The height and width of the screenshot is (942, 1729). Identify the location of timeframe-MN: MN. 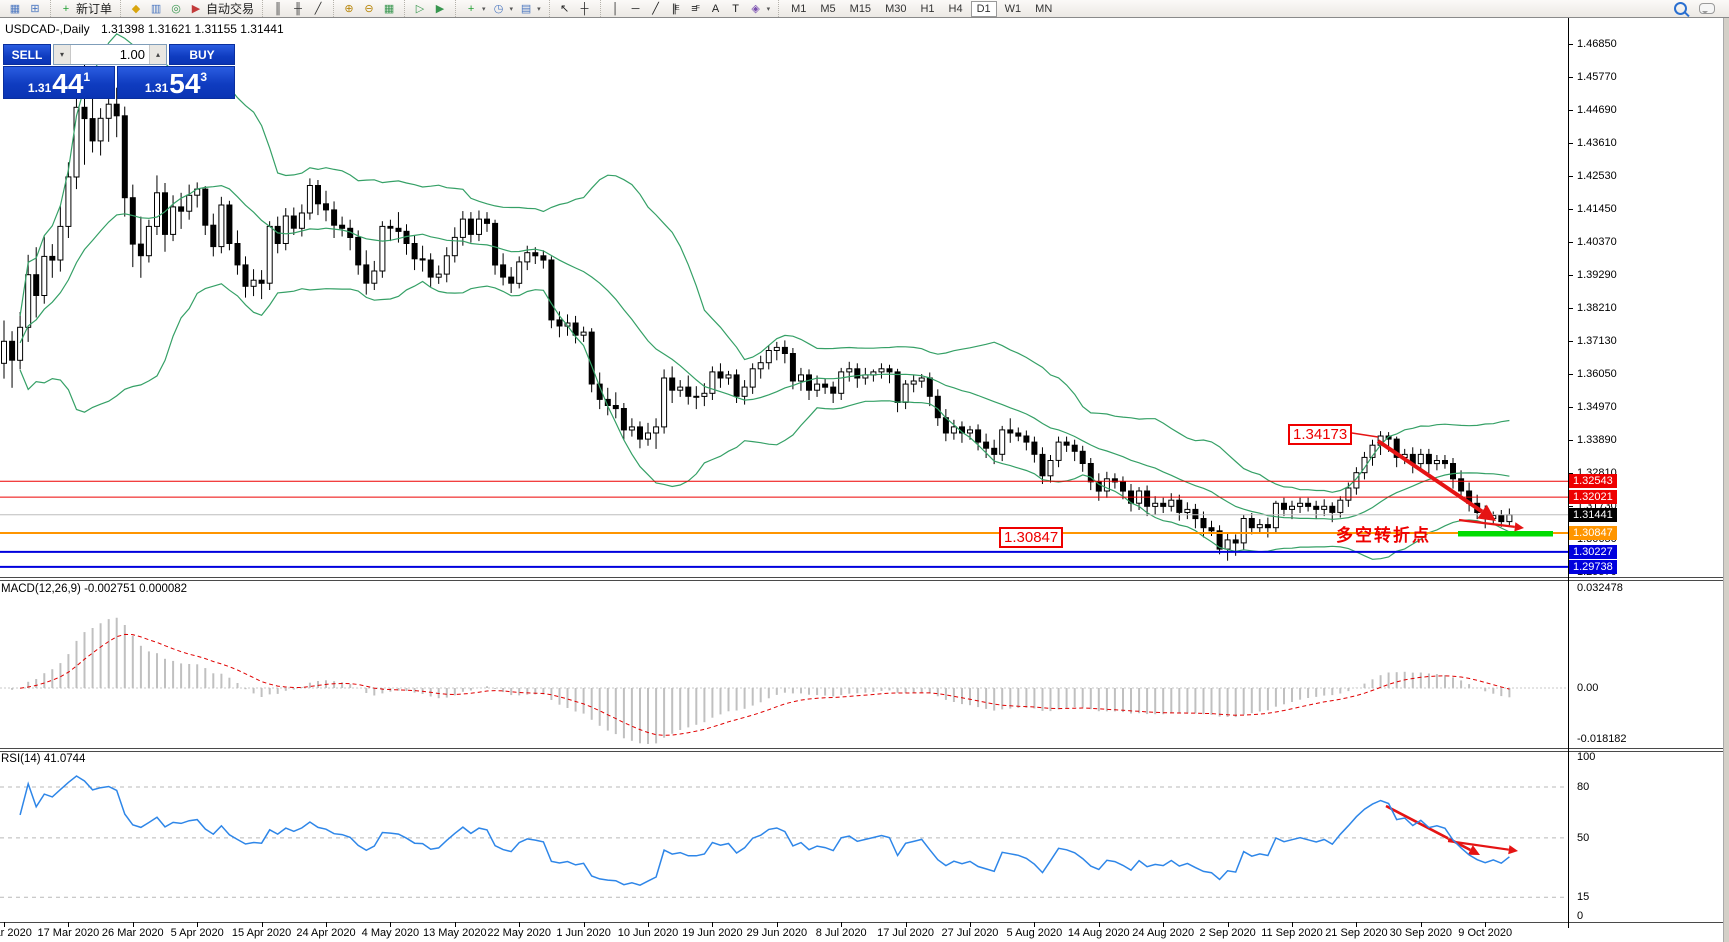
(1044, 8).